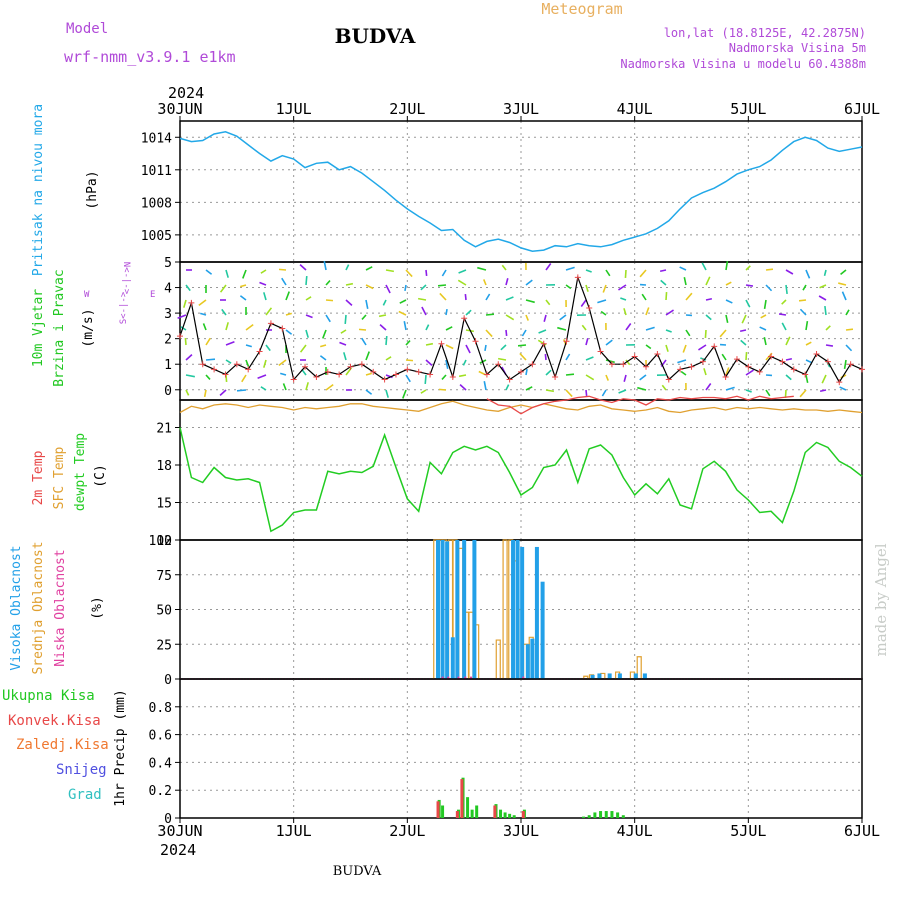  I want to click on page-title: BUDVA, so click(375, 36).